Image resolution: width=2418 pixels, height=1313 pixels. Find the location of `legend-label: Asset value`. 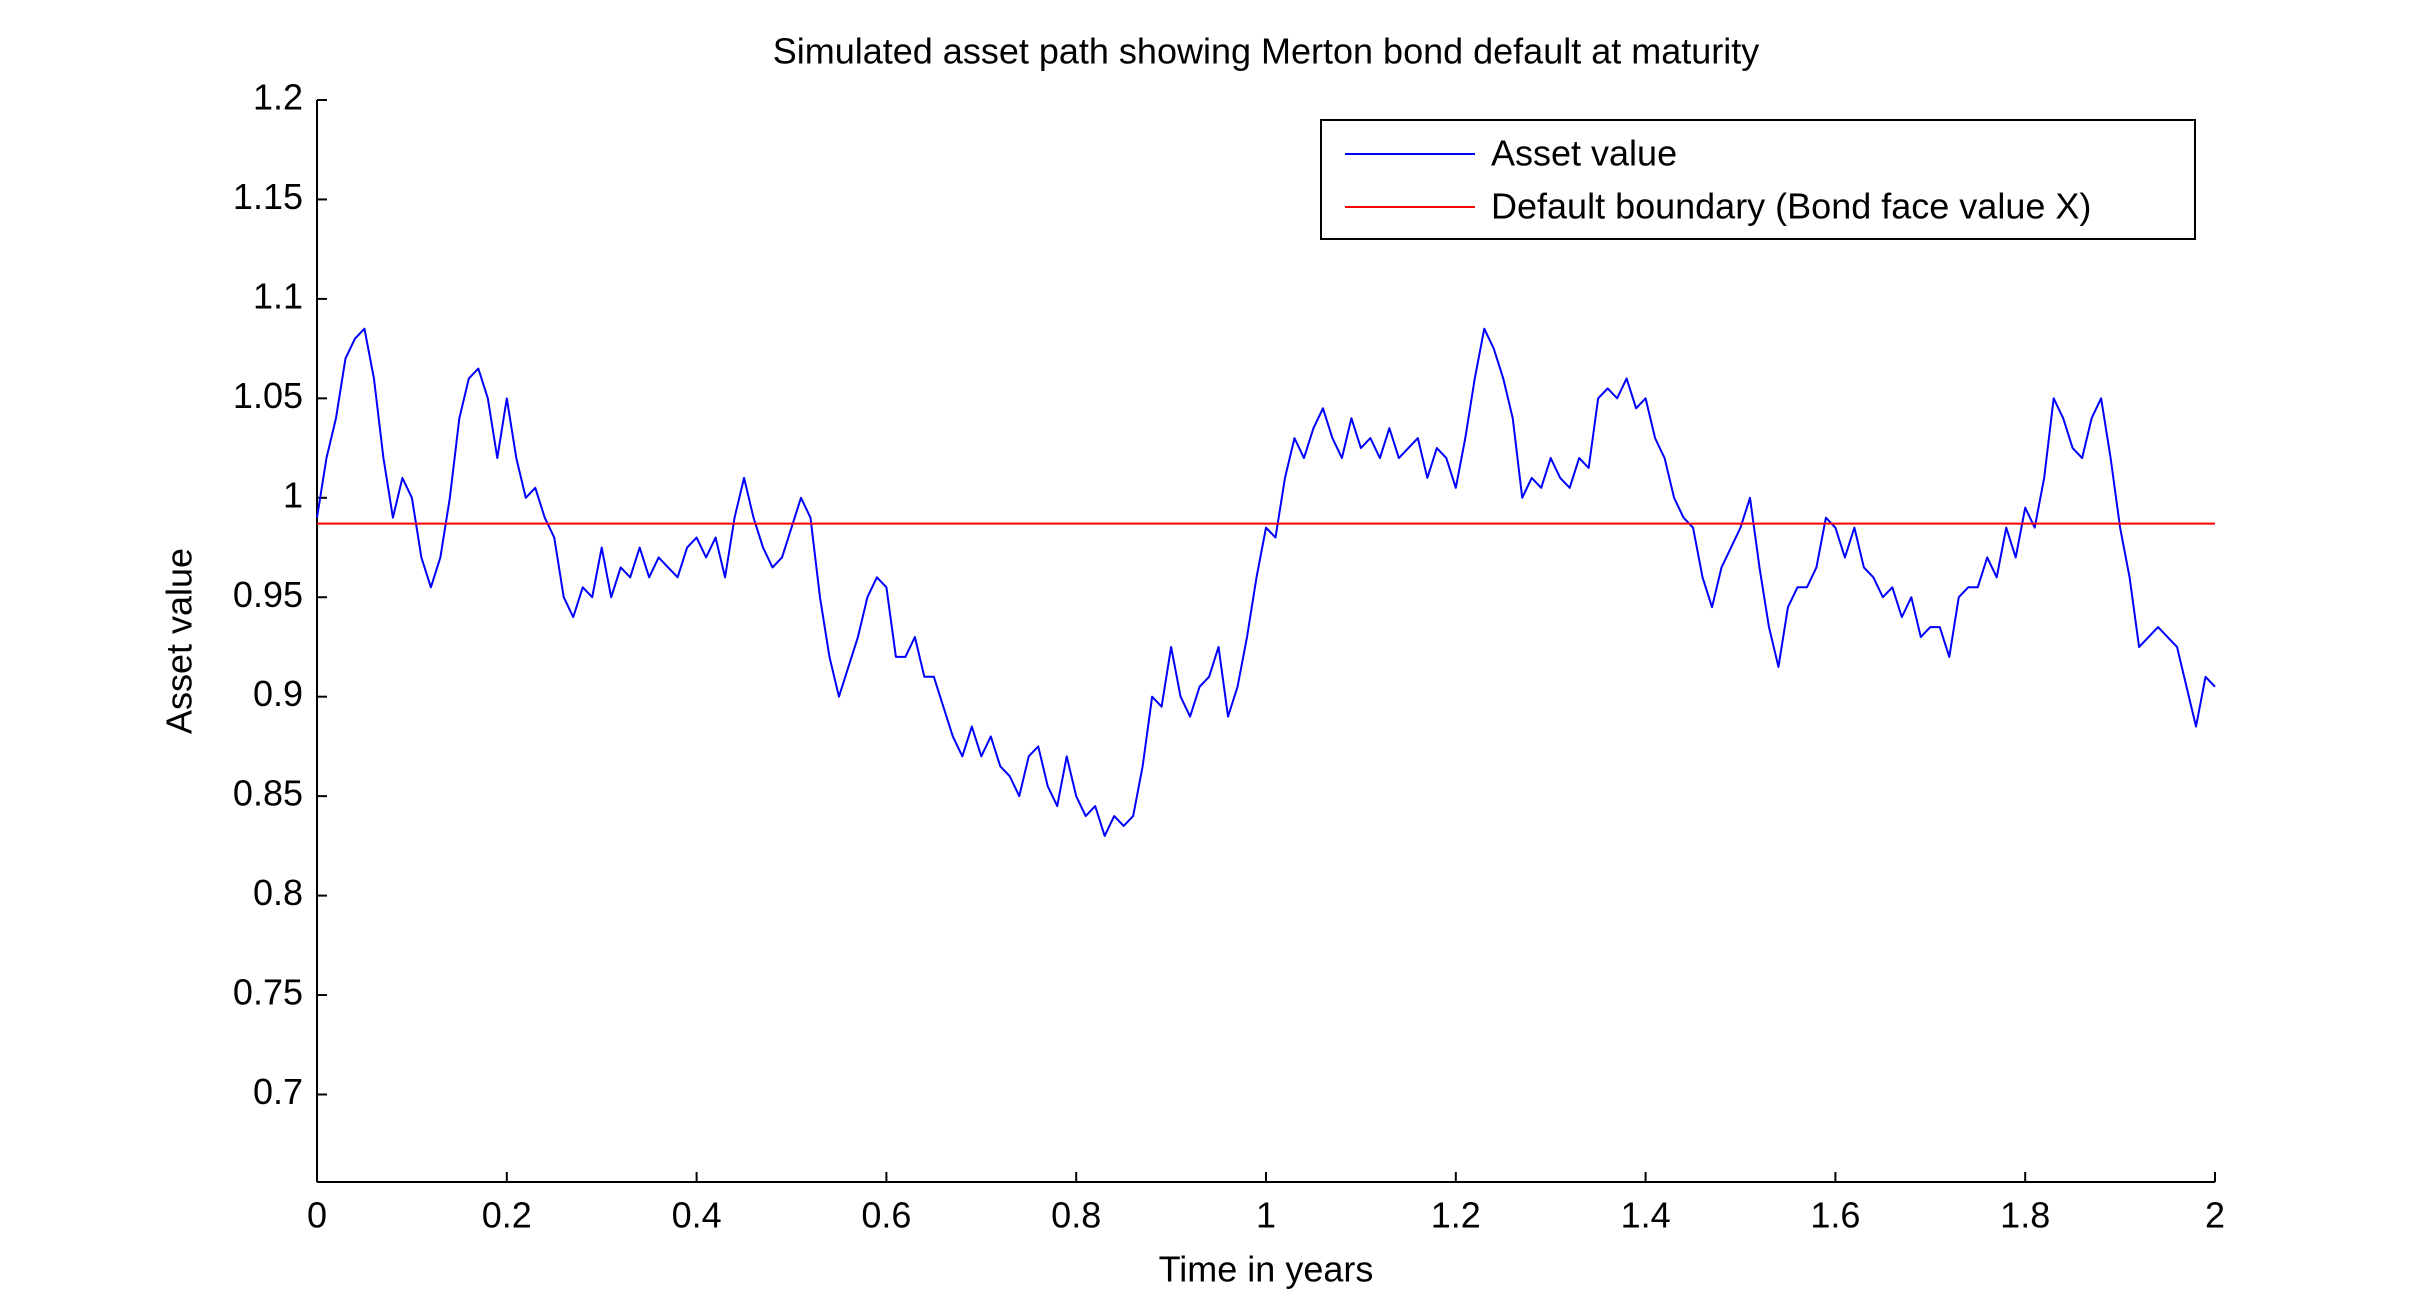

legend-label: Asset value is located at coordinates (1584, 153).